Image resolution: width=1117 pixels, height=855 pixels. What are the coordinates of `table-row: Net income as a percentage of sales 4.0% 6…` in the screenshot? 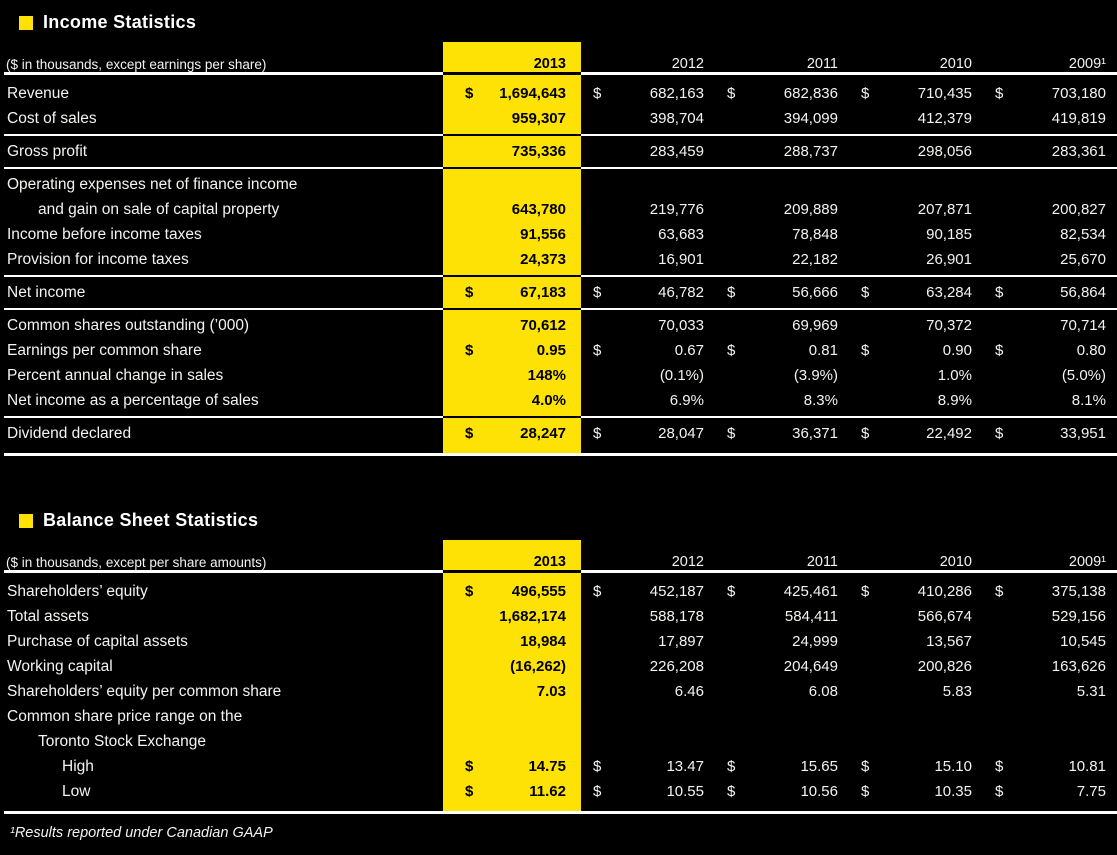 It's located at (560, 403).